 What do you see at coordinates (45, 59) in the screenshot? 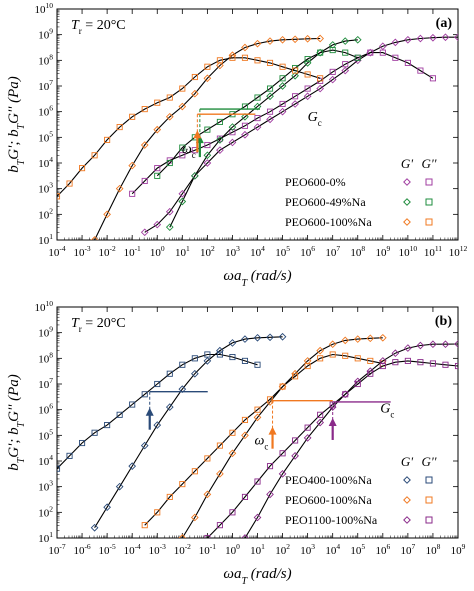
I see `y-tick-label: 10⁸` at bounding box center [45, 59].